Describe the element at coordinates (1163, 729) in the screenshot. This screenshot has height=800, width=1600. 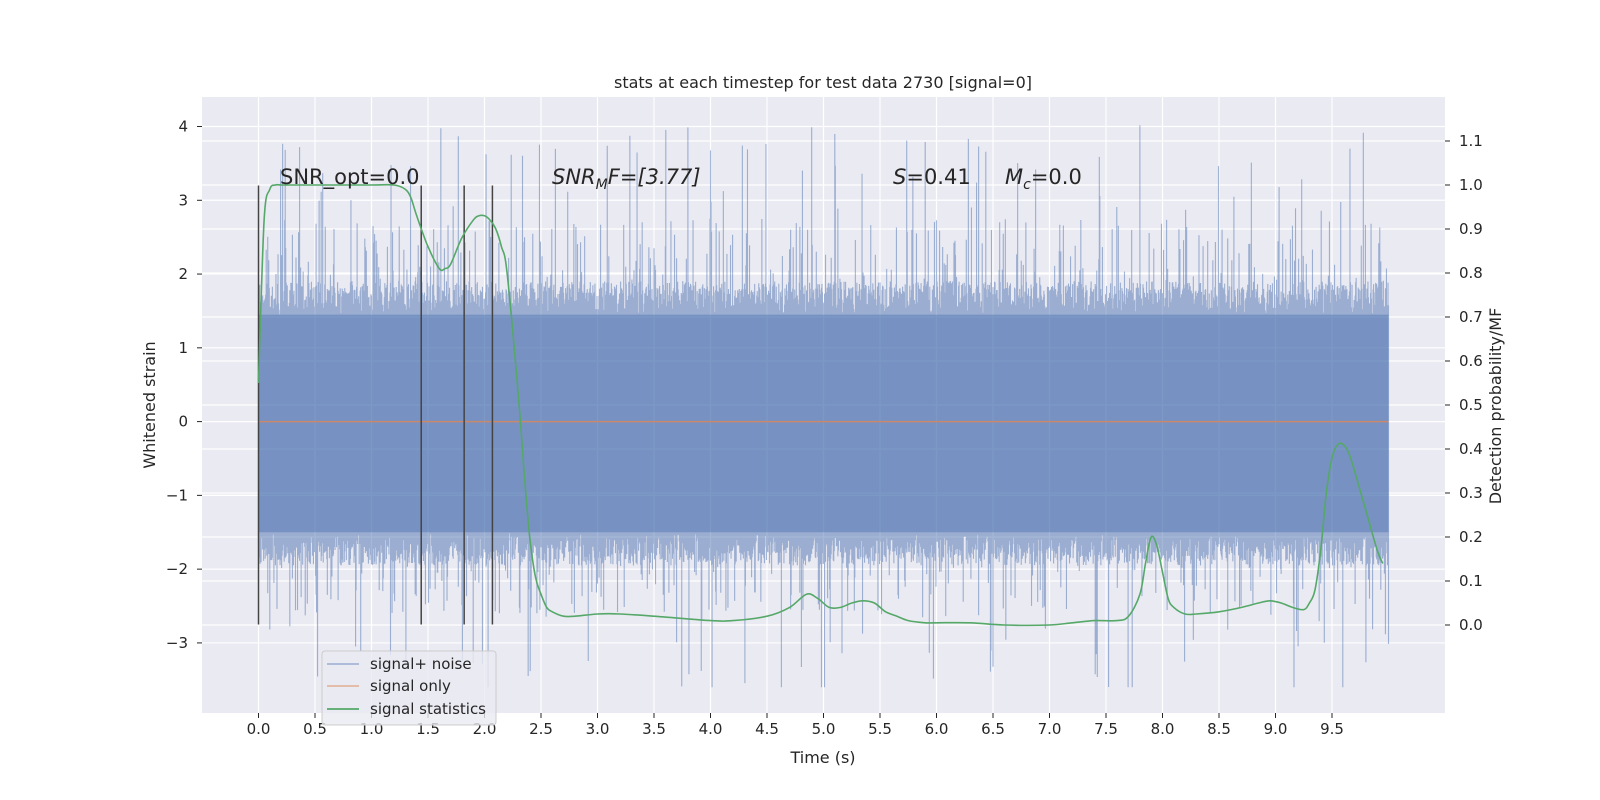
I see `x-tick-label-16: 8.0` at that location.